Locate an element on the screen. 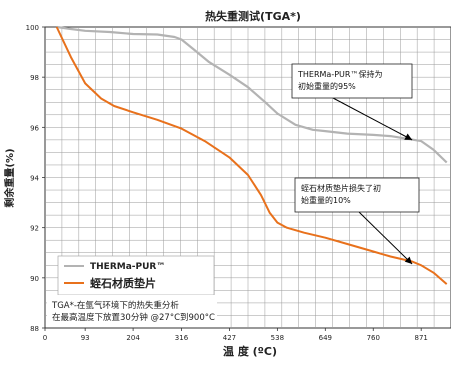 This screenshot has width=451, height=369. x-tick-label: 538 is located at coordinates (277, 338).